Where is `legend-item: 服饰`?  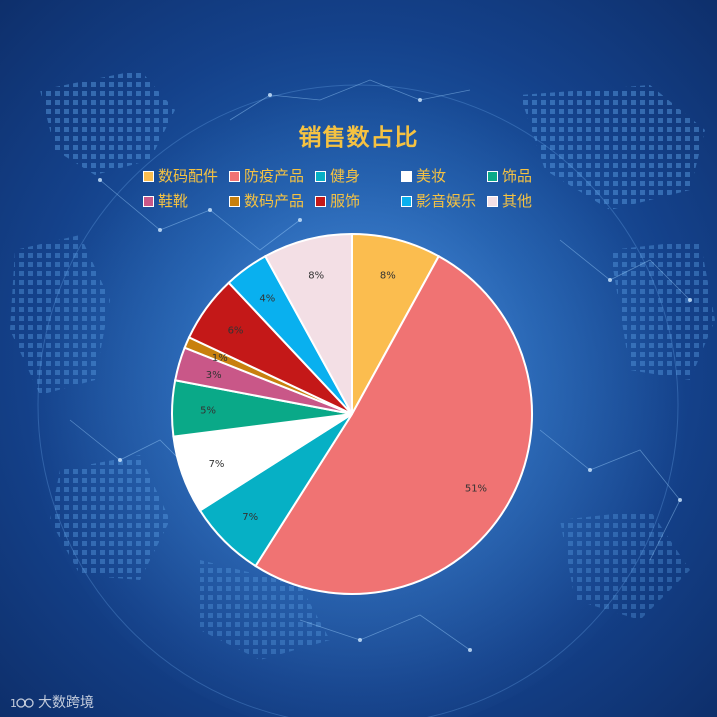
legend-item: 服饰 is located at coordinates (337, 201).